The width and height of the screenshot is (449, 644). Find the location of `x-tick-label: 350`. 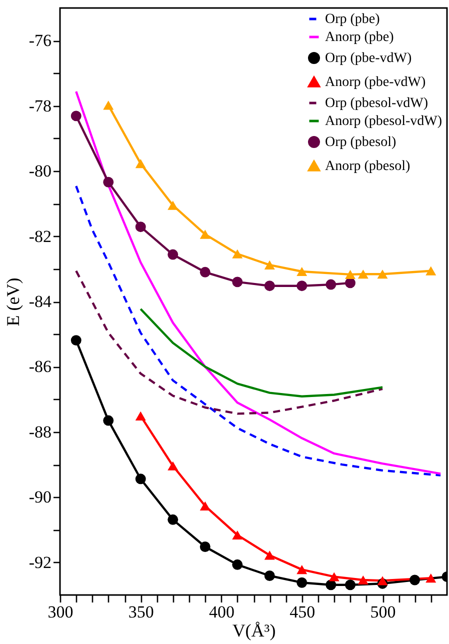

x-tick-label: 350 is located at coordinates (141, 612).